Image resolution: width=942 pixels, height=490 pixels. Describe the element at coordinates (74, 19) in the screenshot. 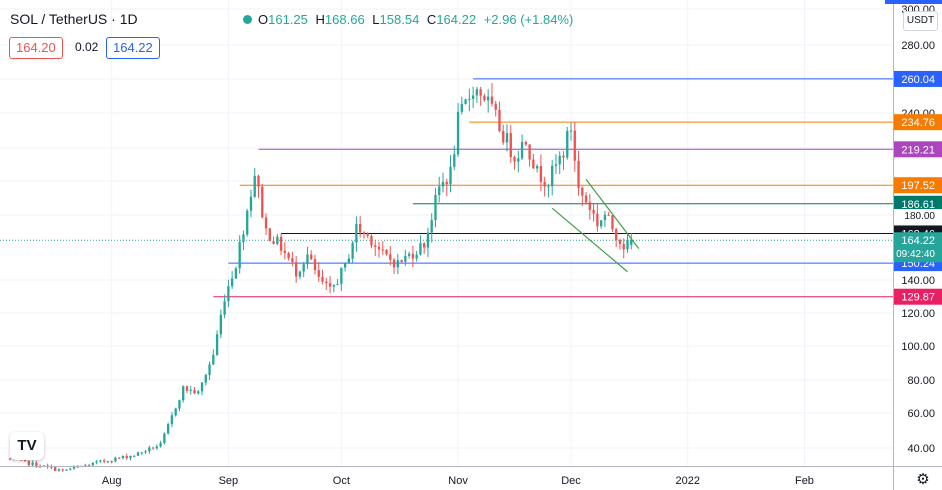

I see `symbol-title: SOL / TetherUS · 1D` at that location.